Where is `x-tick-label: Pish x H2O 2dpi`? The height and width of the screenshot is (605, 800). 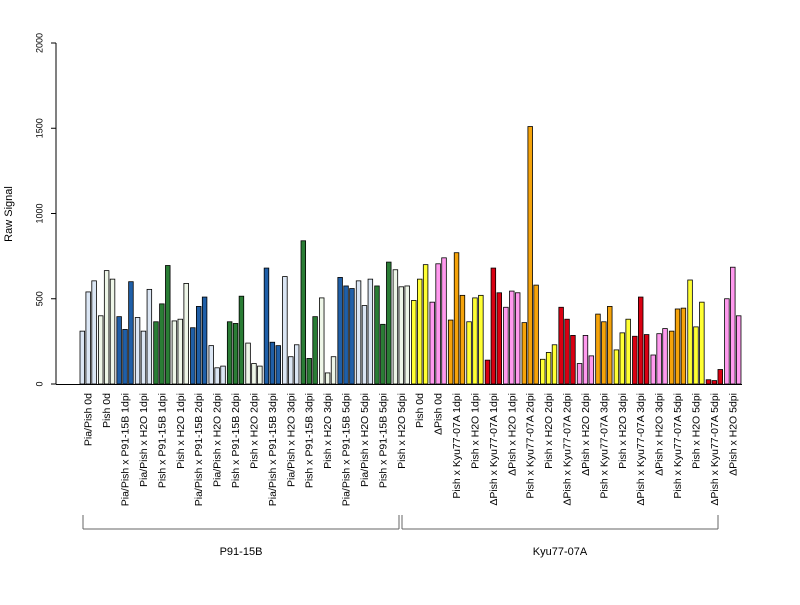
x-tick-label: Pish x H2O 2dpi is located at coordinates (549, 431).